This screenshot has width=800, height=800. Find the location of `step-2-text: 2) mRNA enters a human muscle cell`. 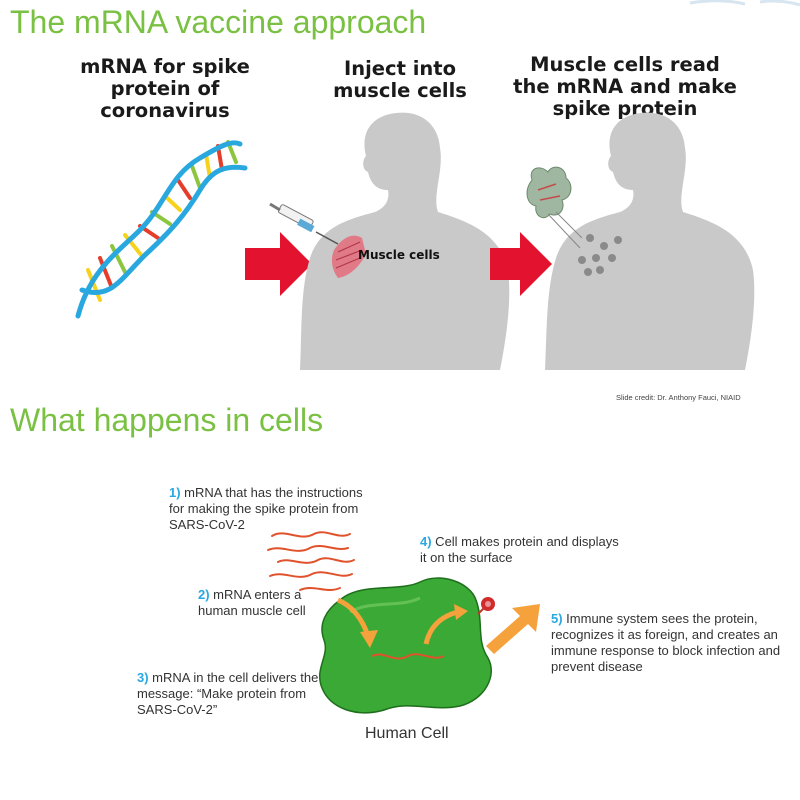

step-2-text: 2) mRNA enters a human muscle cell is located at coordinates (252, 603).